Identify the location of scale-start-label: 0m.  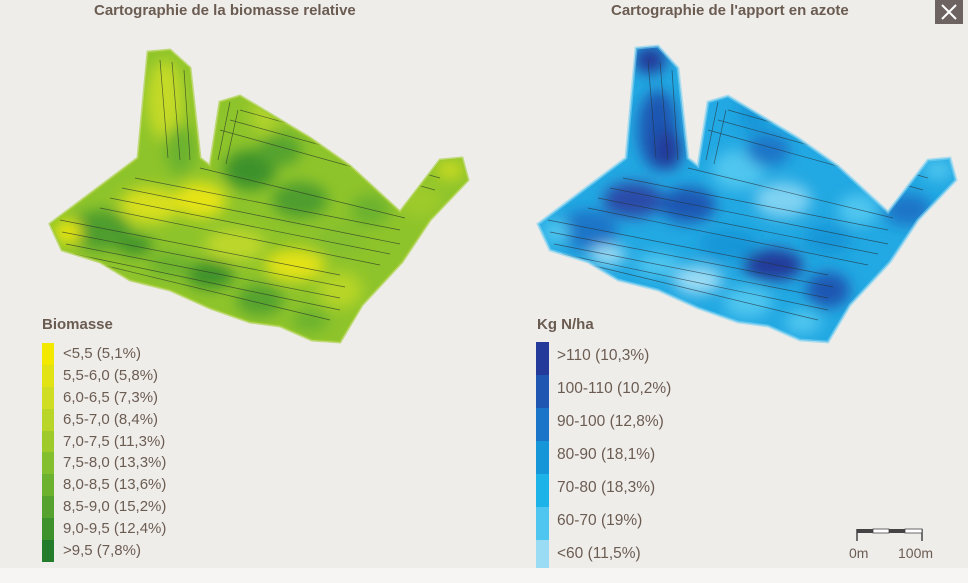
(859, 553).